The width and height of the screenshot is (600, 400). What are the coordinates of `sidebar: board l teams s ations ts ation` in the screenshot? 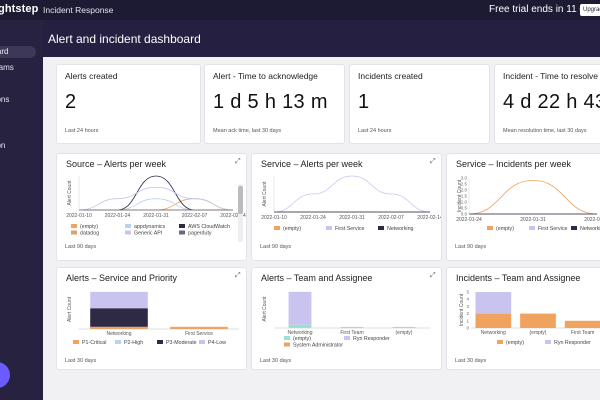 It's located at (21, 210).